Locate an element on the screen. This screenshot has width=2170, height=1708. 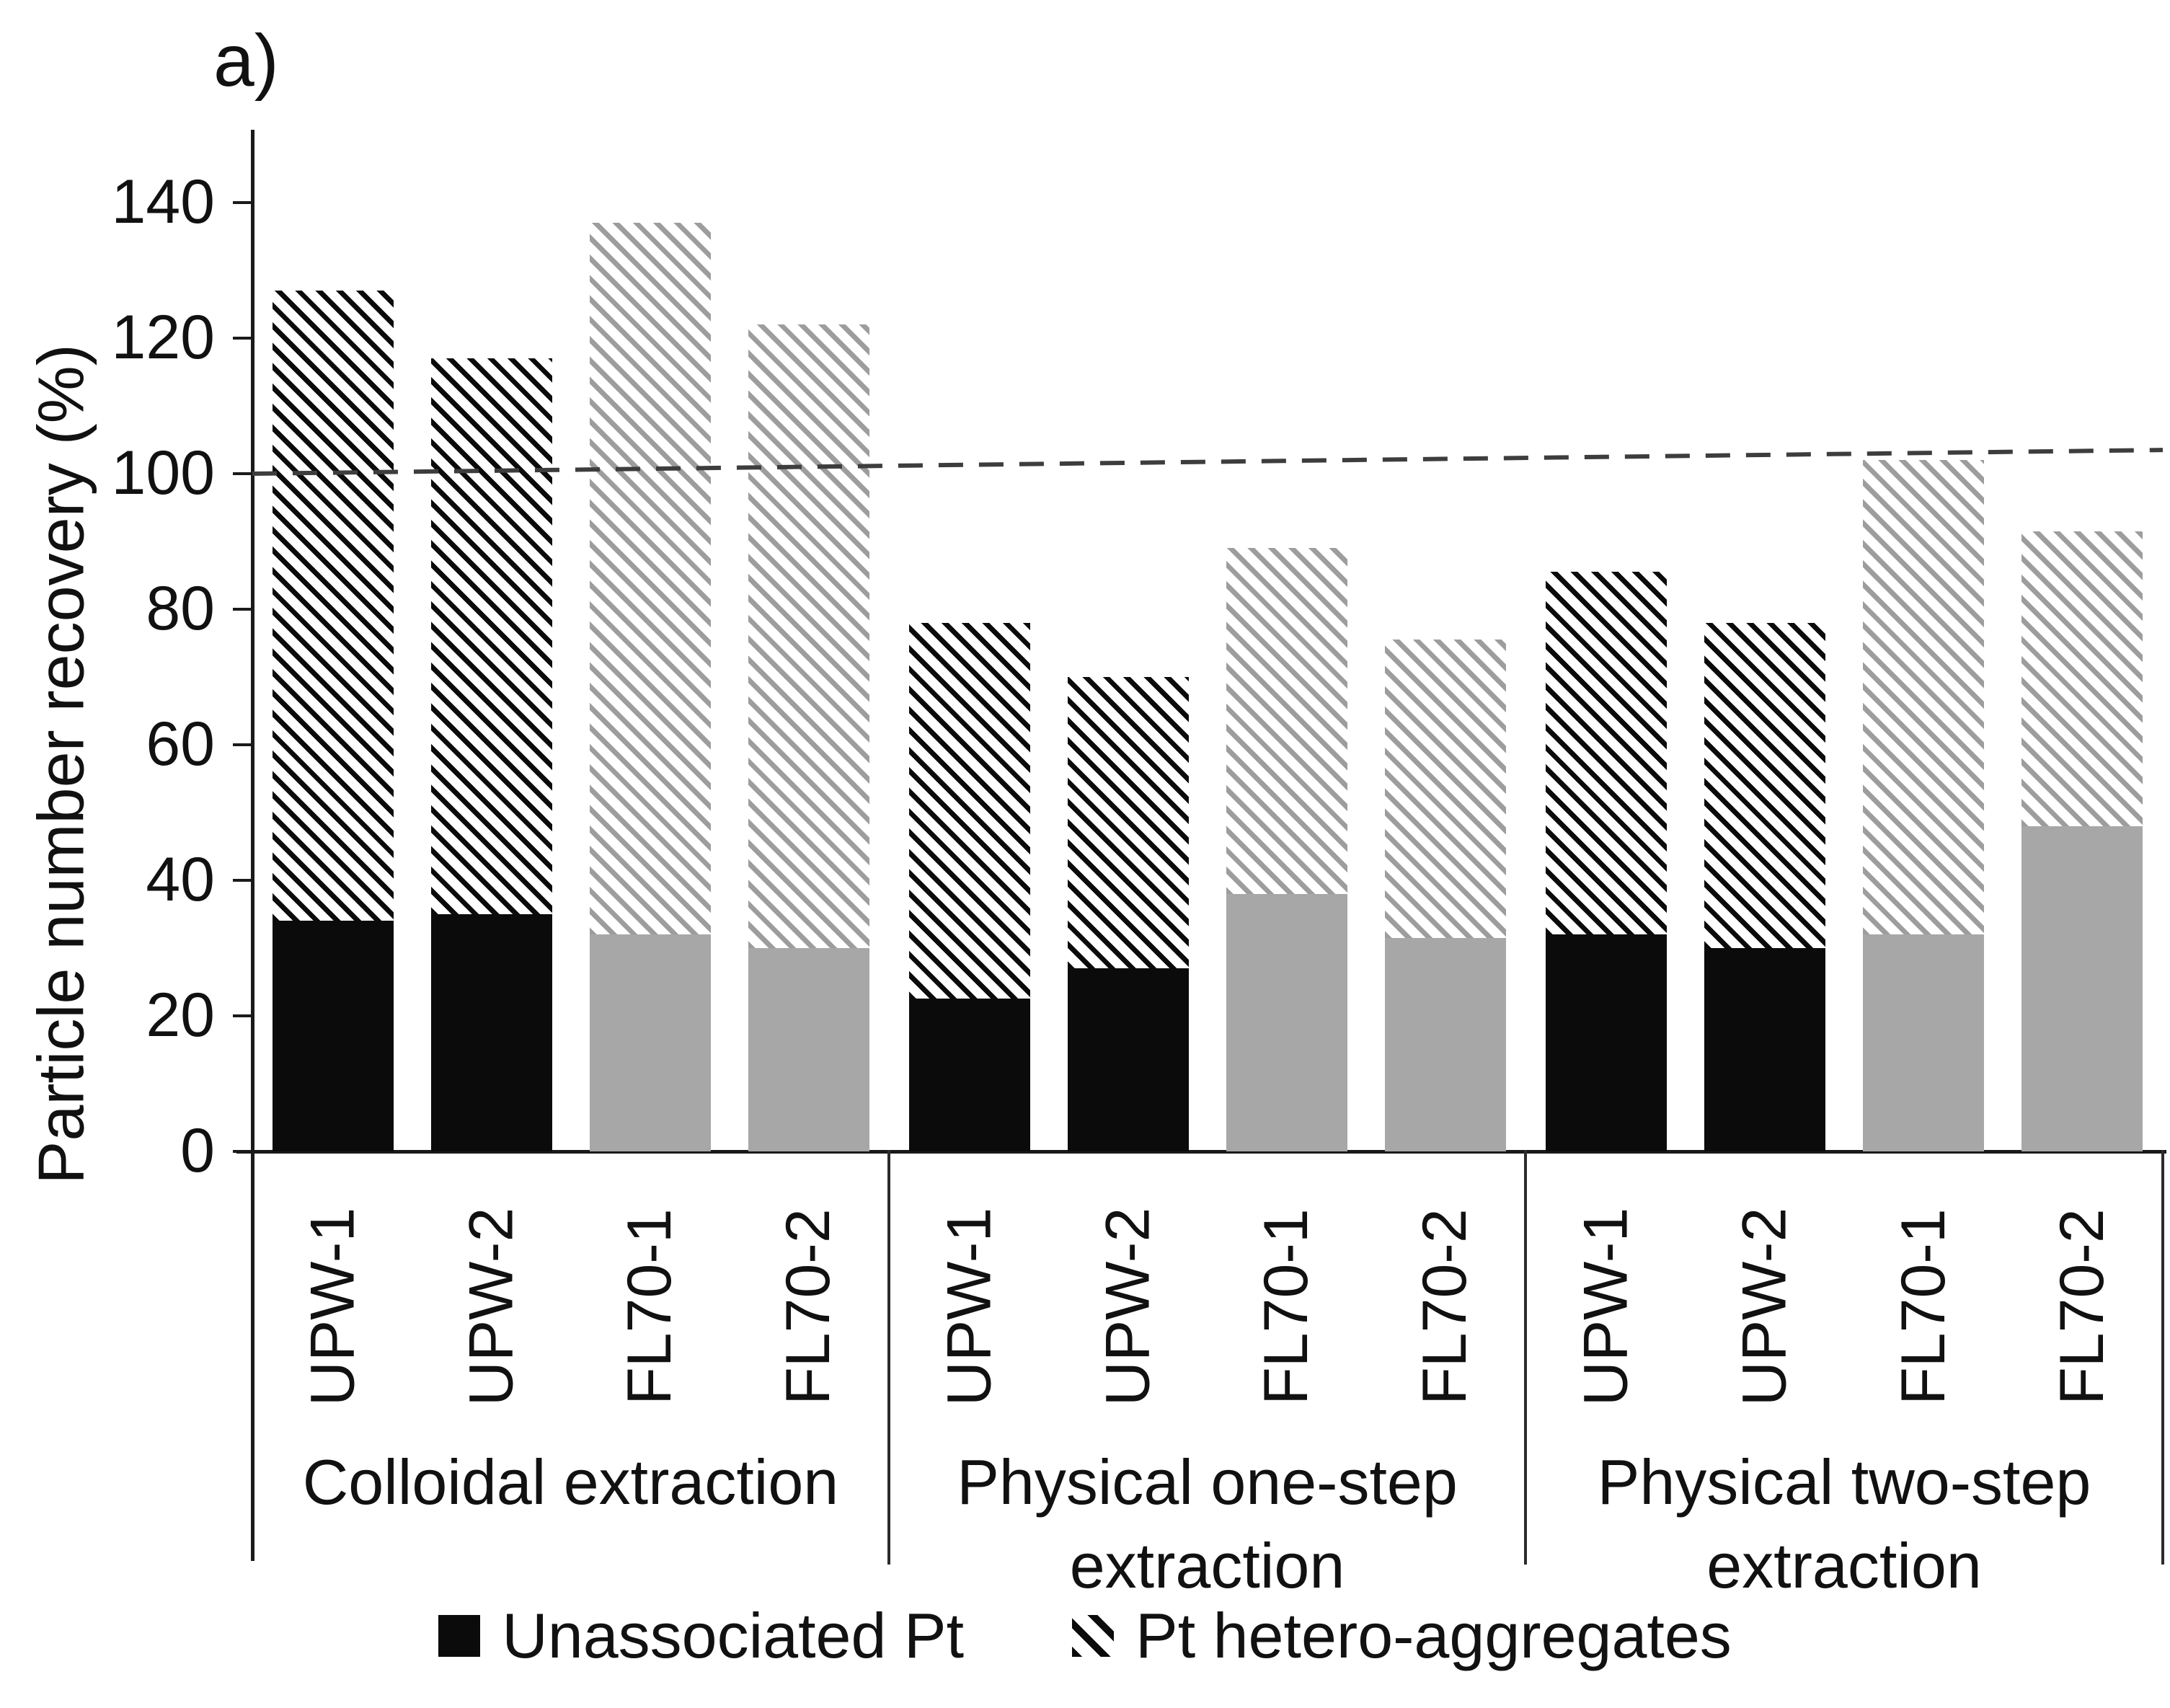
legend: Unassociated Pt Pt hetero-aggregates is located at coordinates (1085, 1636).